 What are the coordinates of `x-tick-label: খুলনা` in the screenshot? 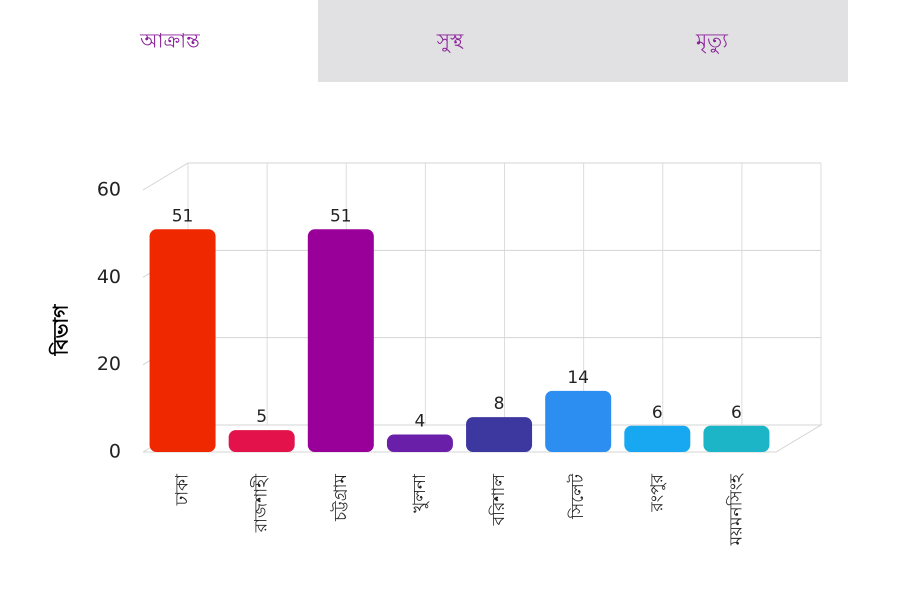 It's located at (420, 493).